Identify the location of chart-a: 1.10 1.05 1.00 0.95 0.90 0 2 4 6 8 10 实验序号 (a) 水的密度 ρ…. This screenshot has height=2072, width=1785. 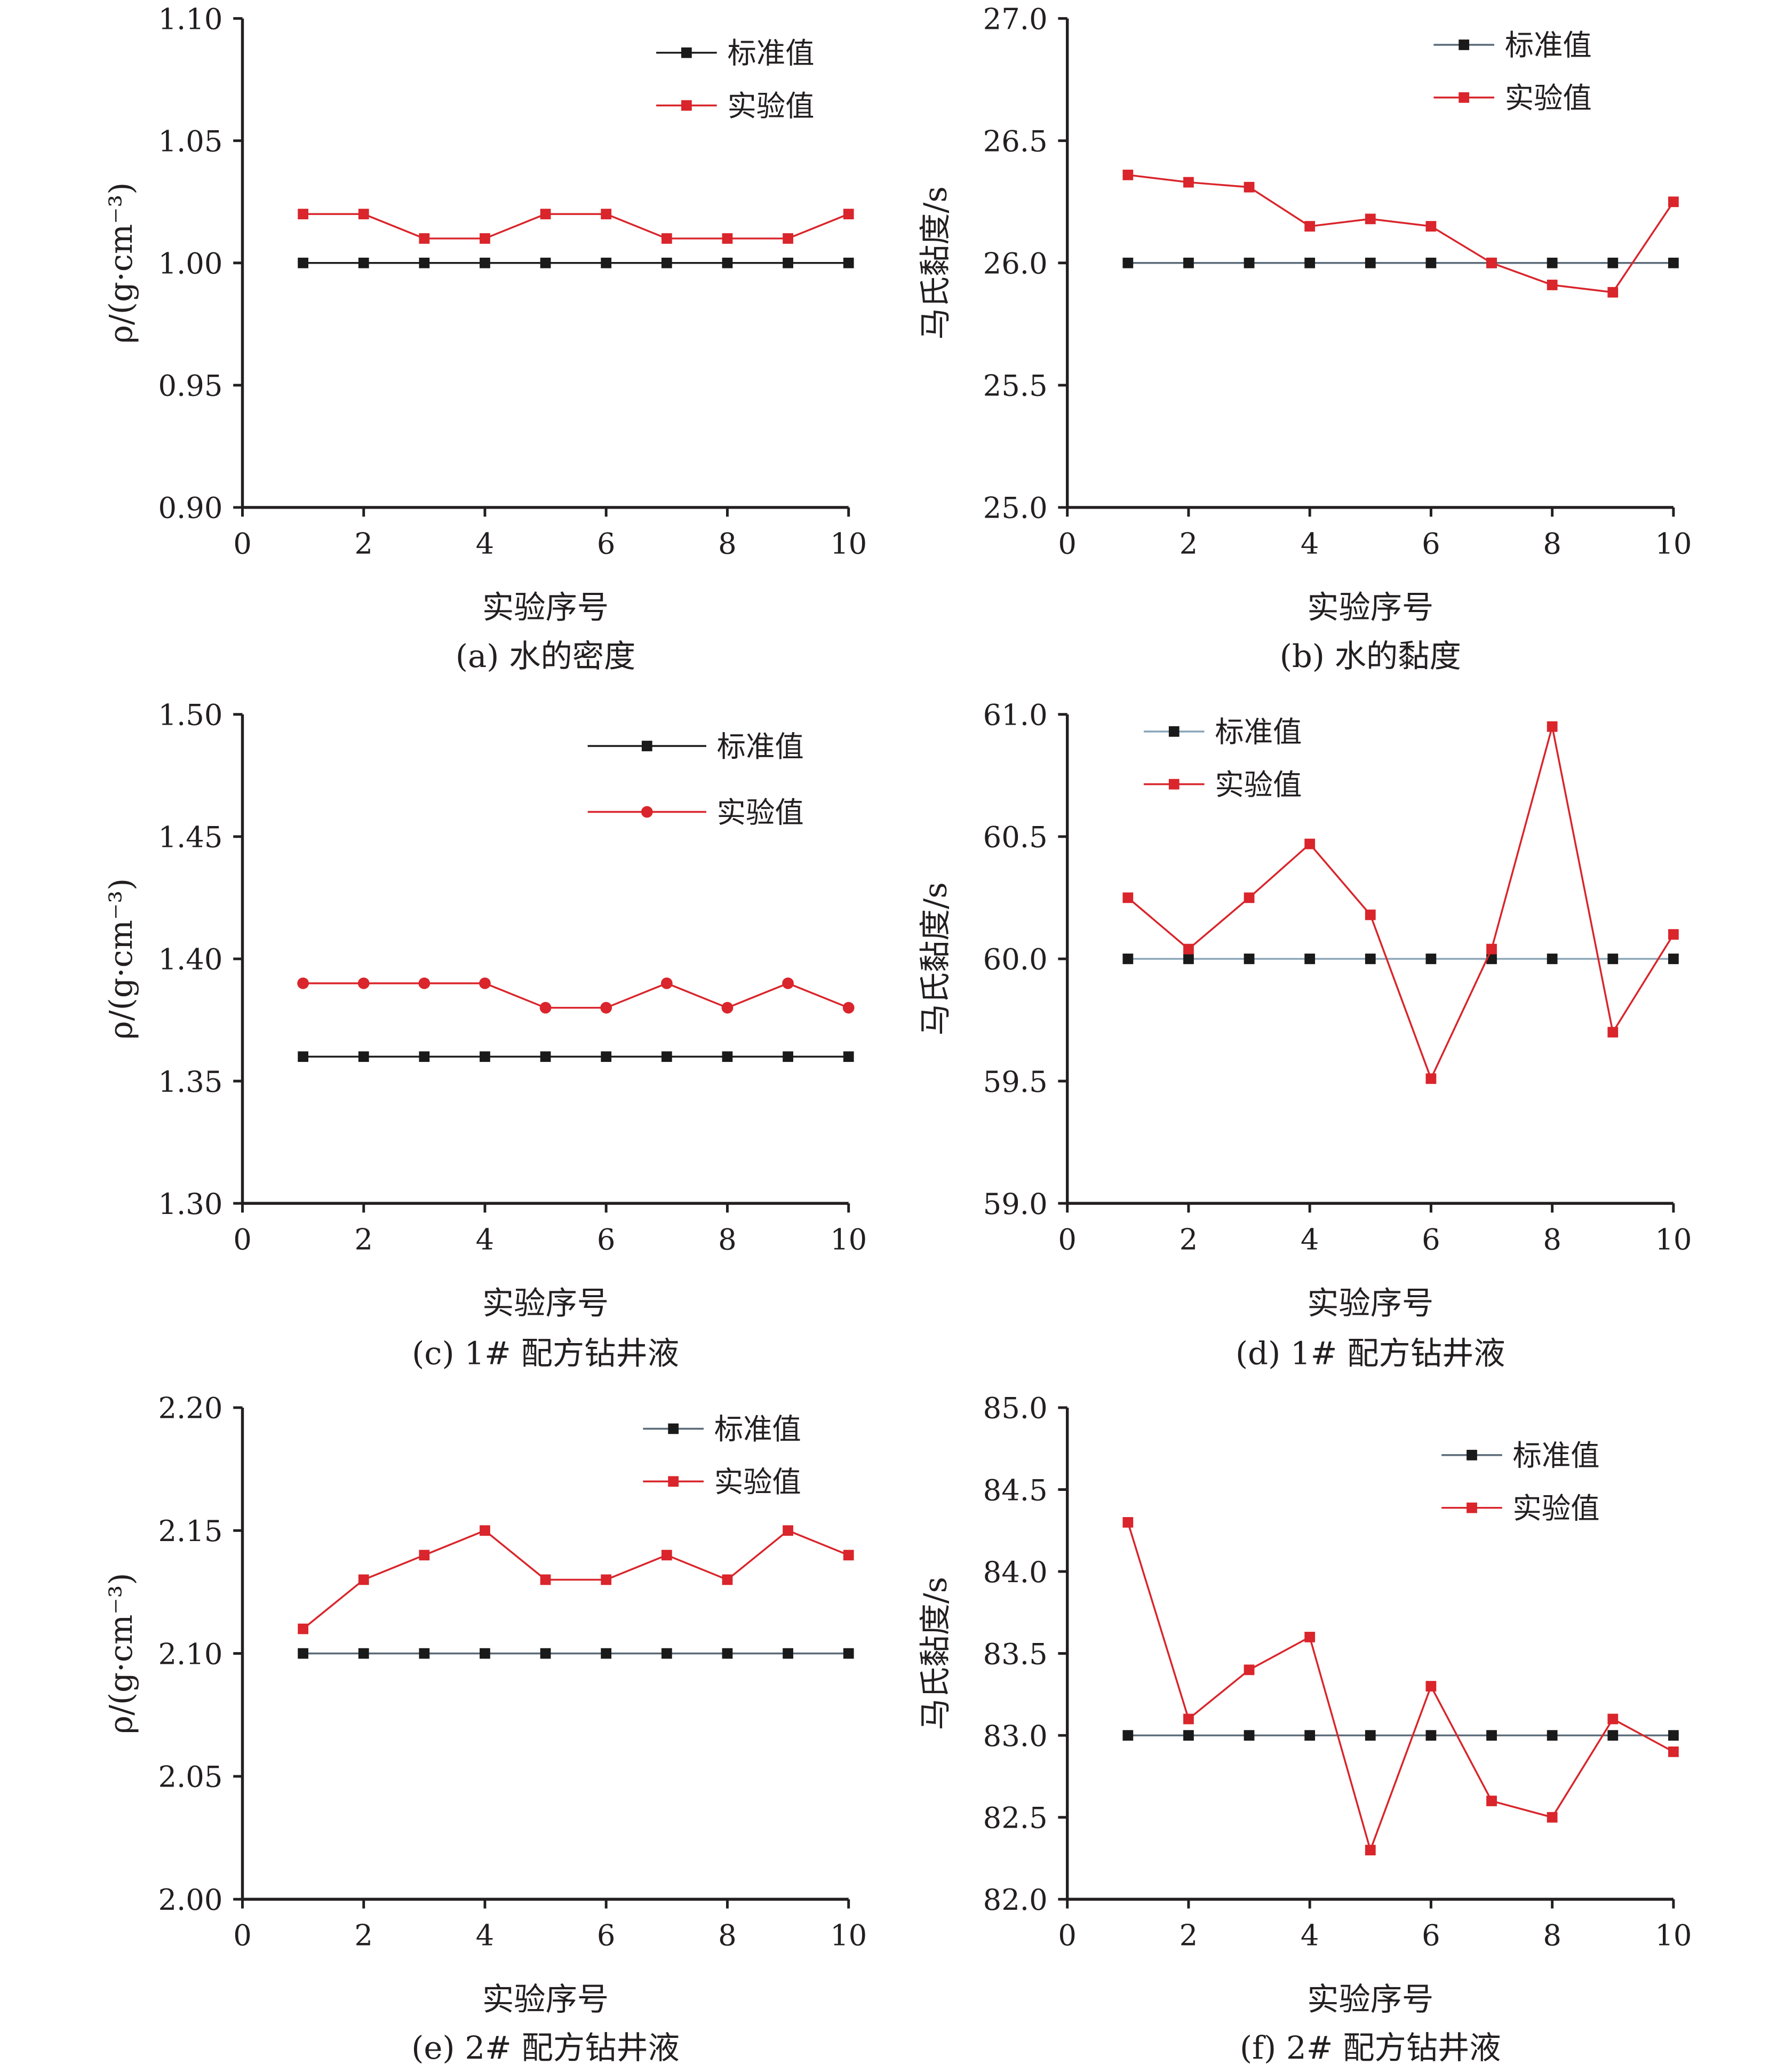
(484, 338).